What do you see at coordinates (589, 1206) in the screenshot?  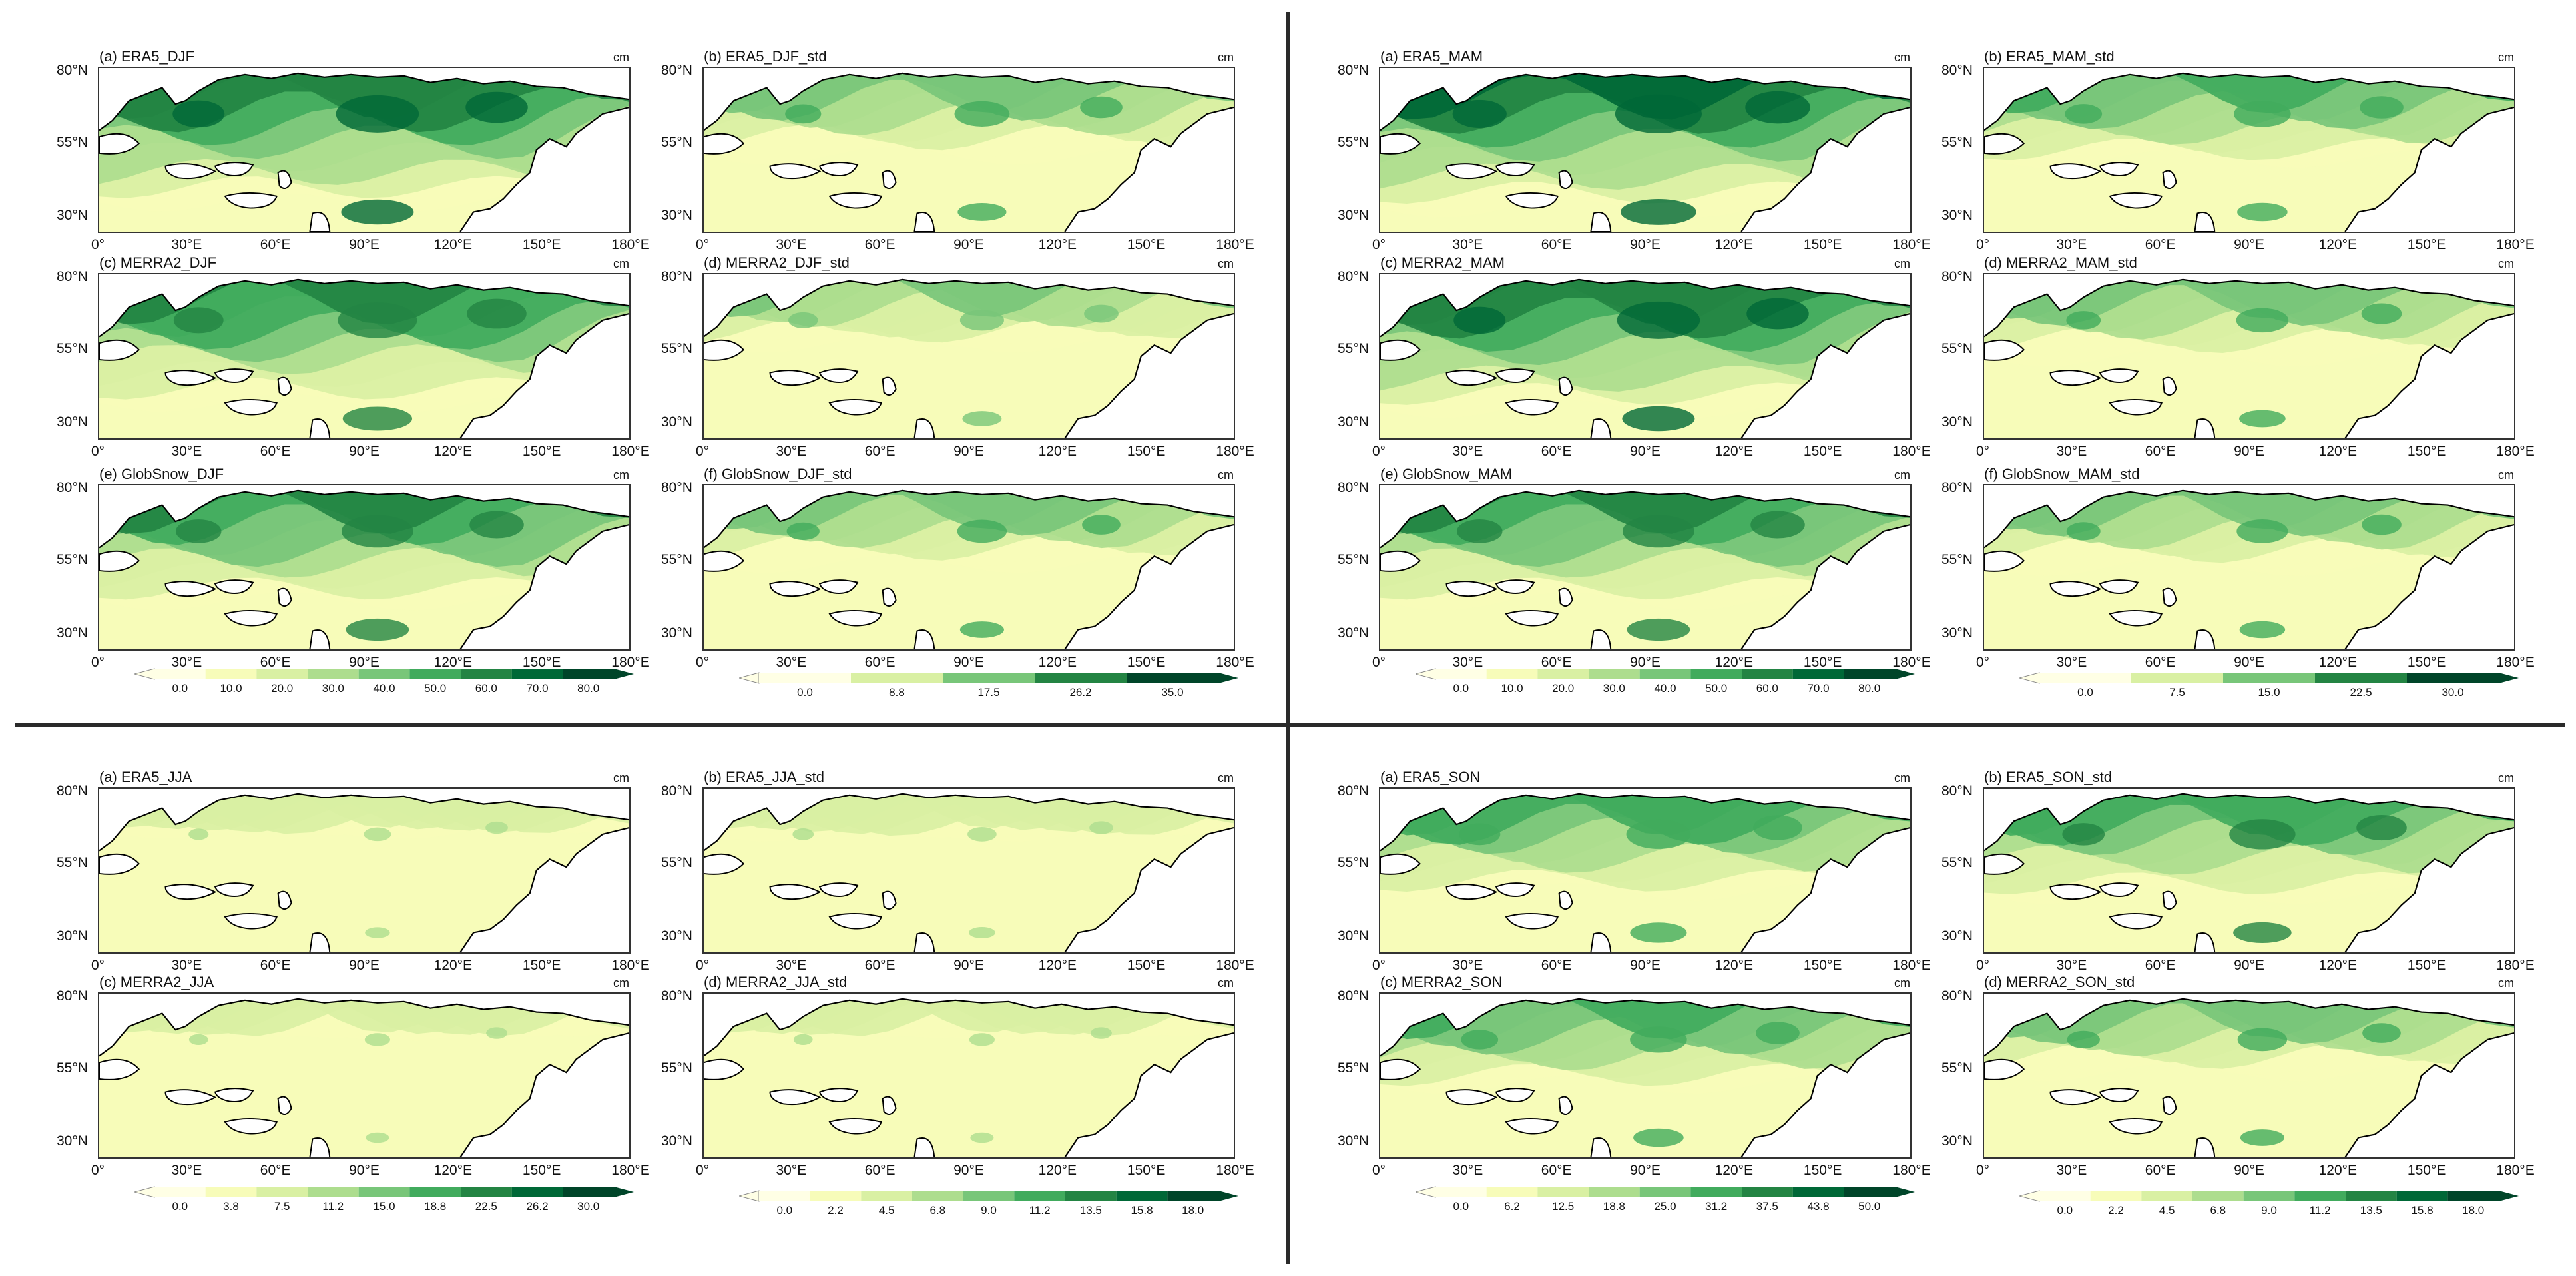 I see `colorbar-tick-label: 30.0` at bounding box center [589, 1206].